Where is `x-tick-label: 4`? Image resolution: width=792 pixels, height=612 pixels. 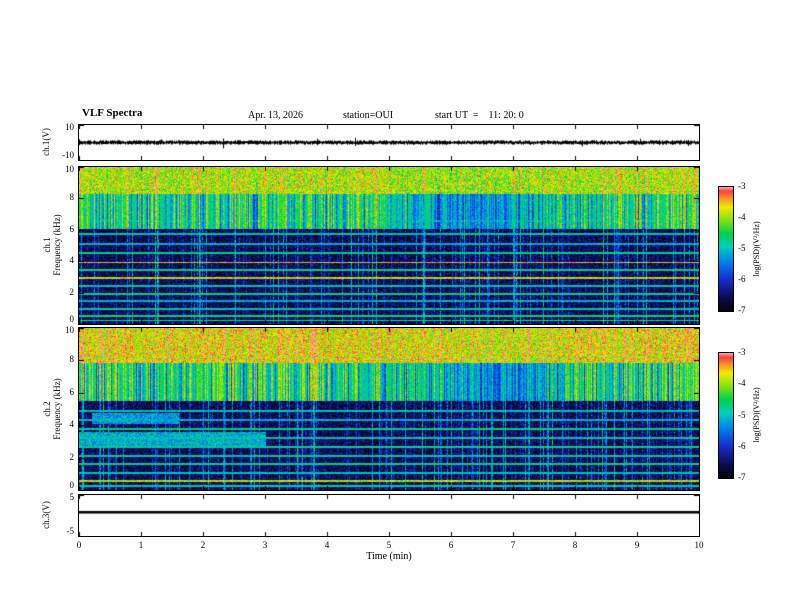
x-tick-label: 4 is located at coordinates (327, 545).